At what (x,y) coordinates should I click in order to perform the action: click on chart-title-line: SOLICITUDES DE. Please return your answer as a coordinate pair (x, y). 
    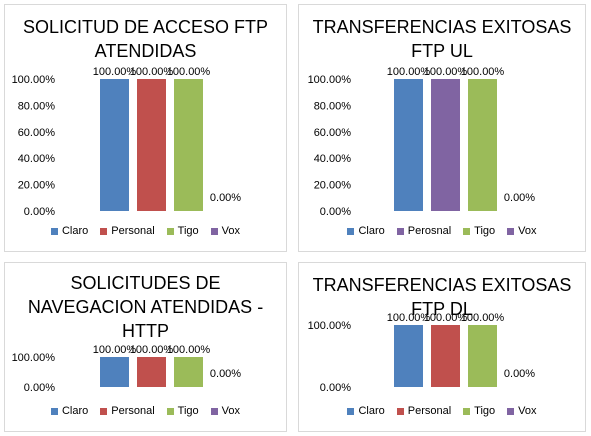
    Looking at the image, I should click on (145, 283).